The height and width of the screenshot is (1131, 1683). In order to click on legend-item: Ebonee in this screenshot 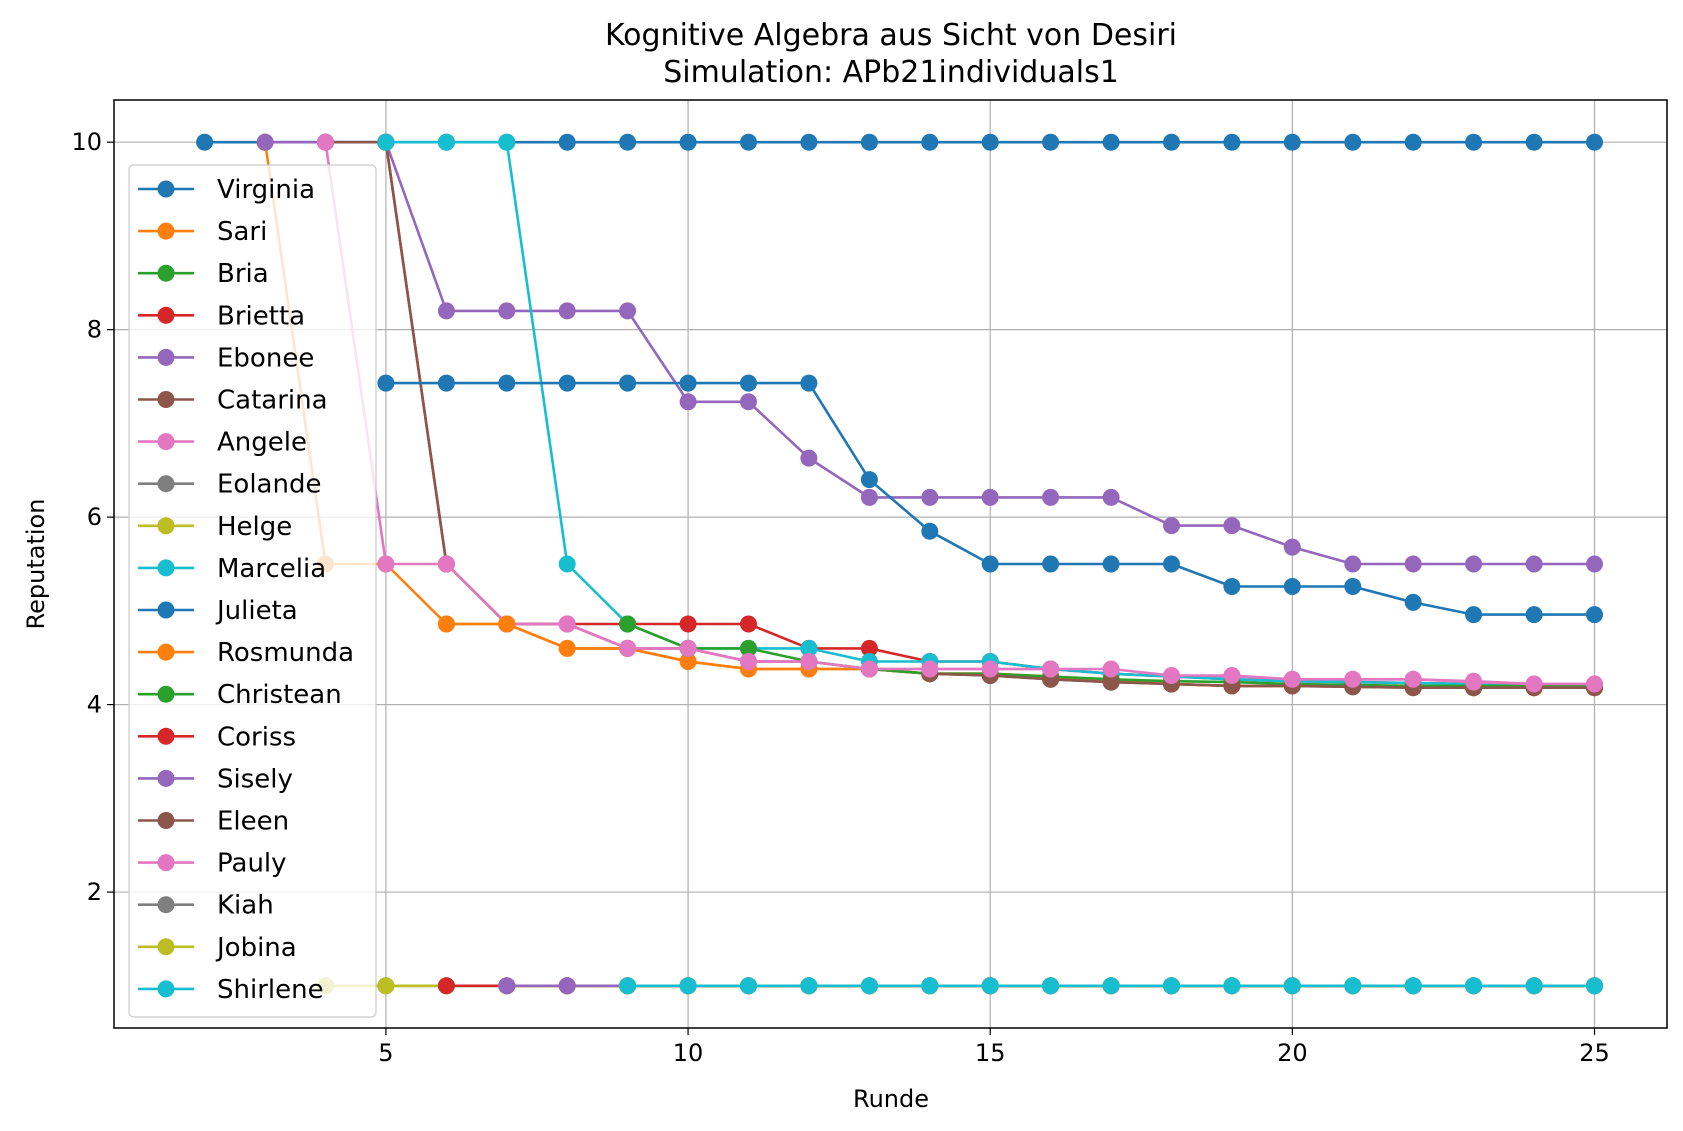, I will do `click(226, 358)`.